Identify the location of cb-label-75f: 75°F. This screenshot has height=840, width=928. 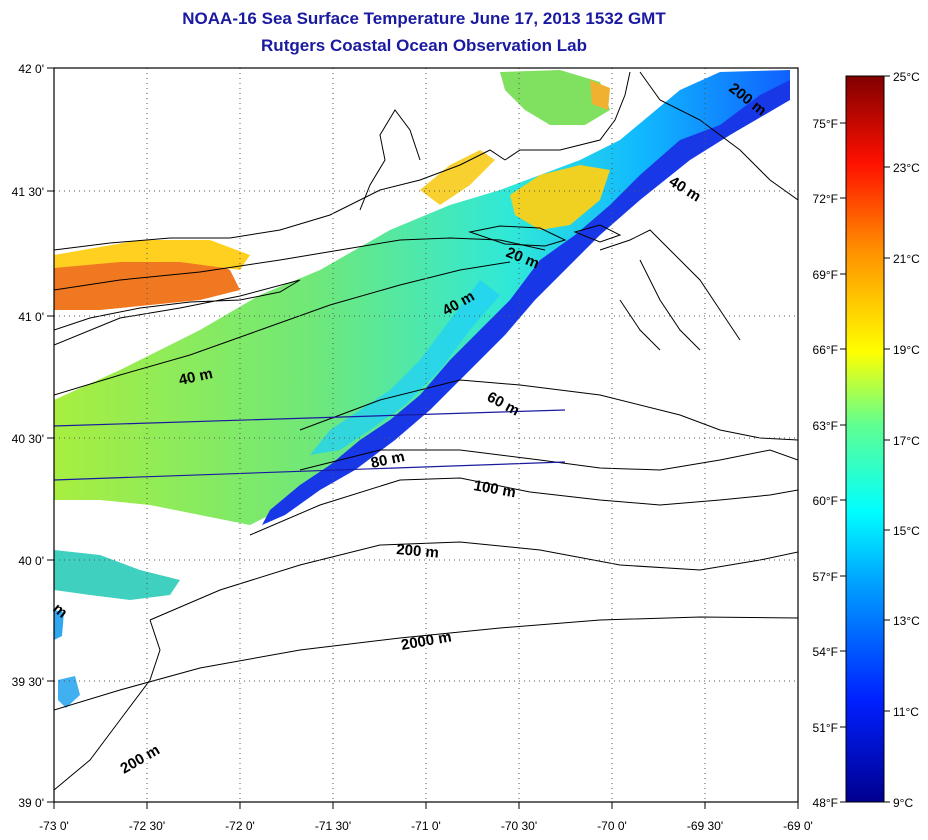
(825, 124).